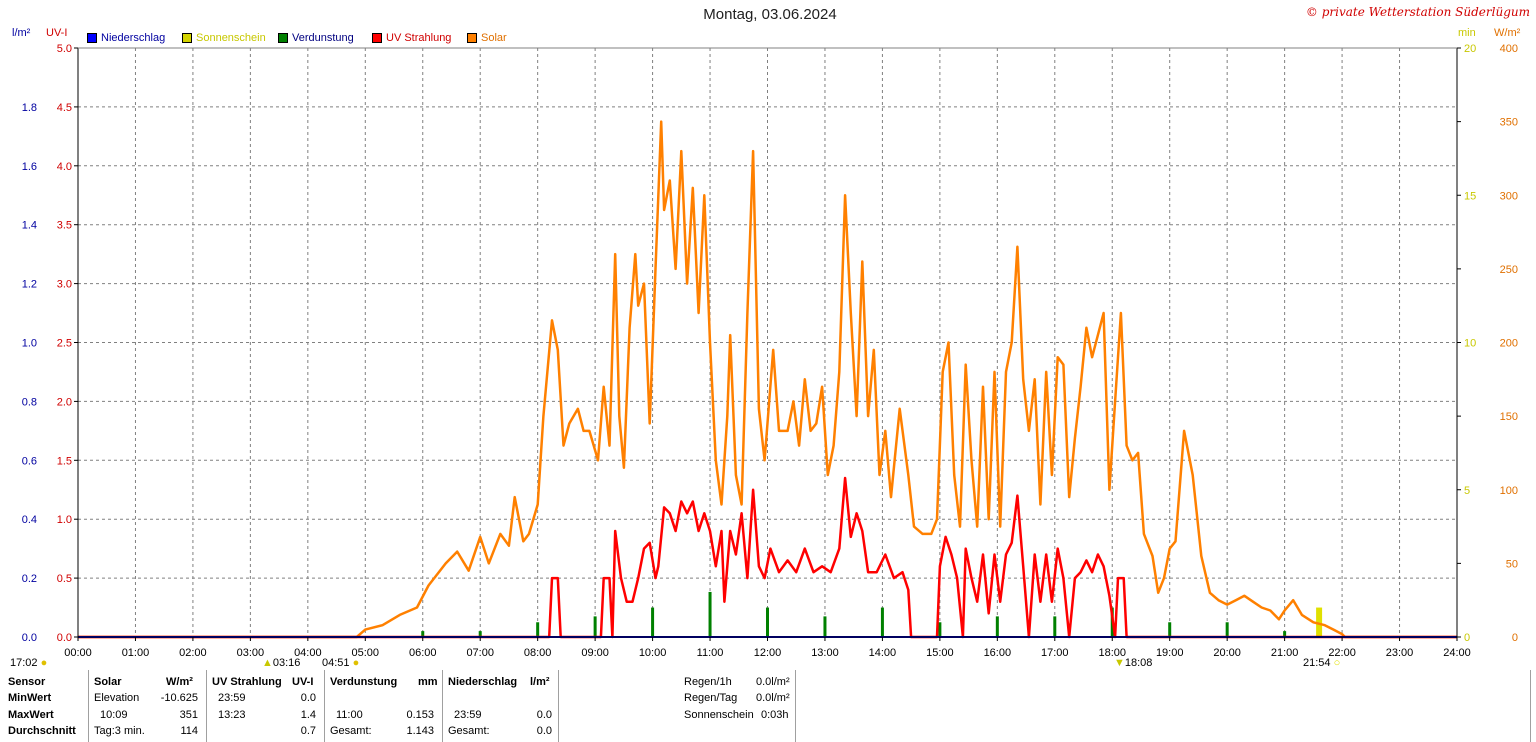  What do you see at coordinates (136, 653) in the screenshot?
I see `x-tick-label: 01:00` at bounding box center [136, 653].